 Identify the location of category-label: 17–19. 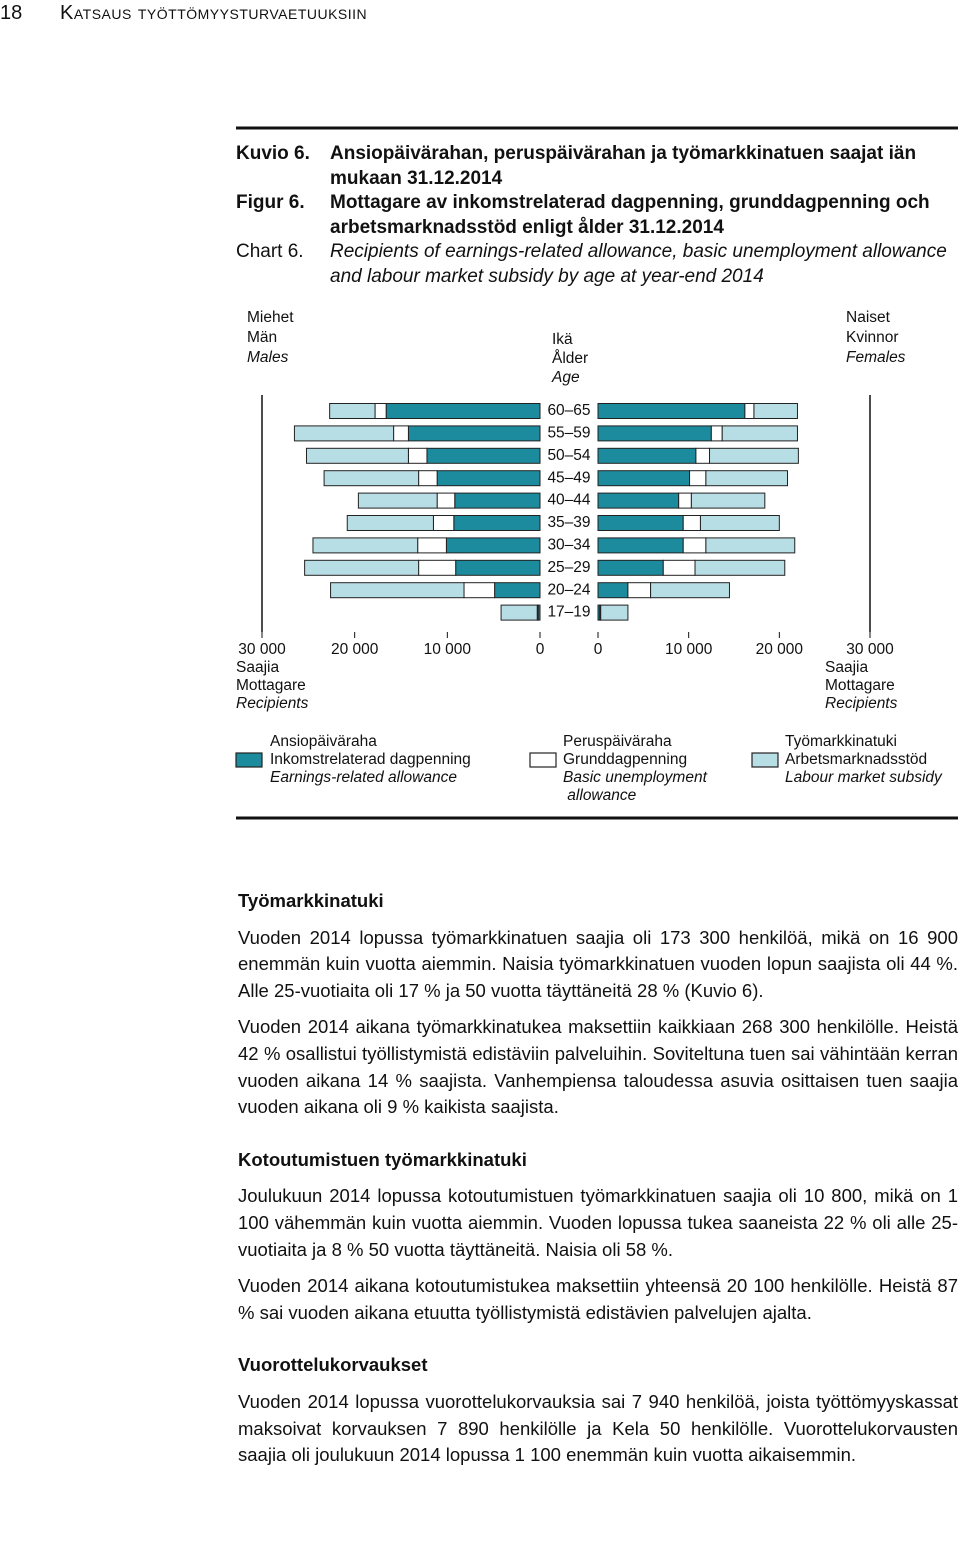
(568, 612).